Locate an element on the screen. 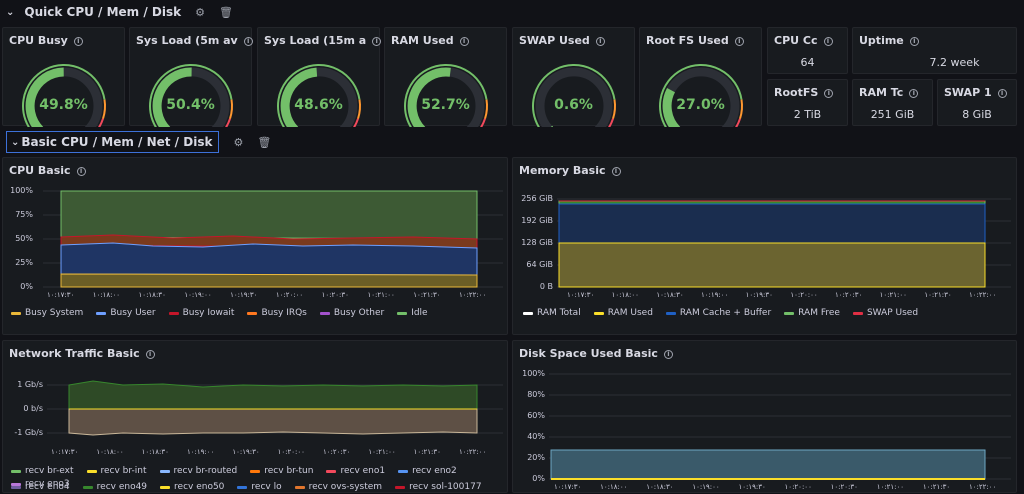  legend-label: Busy System is located at coordinates (54, 313).